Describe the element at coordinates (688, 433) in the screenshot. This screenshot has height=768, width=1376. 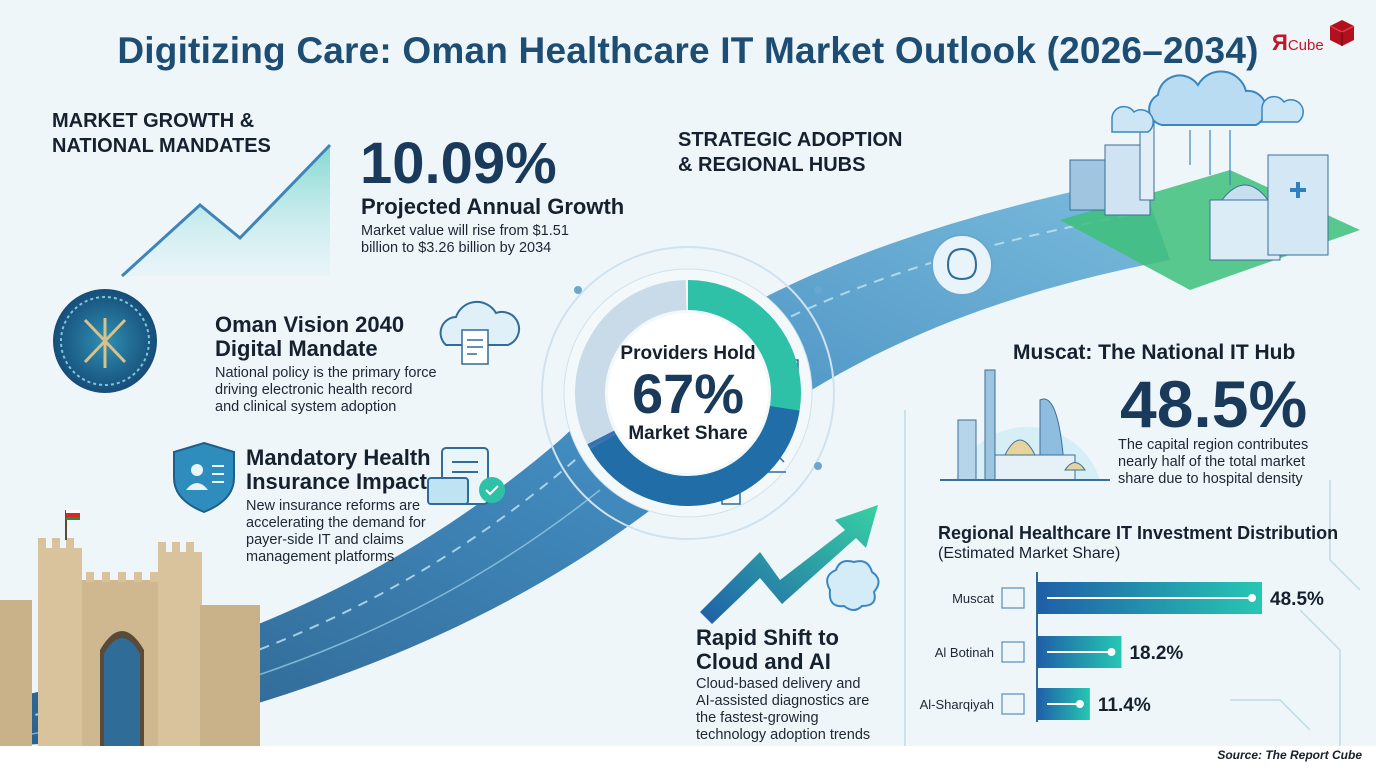
I see `providers-label-bottom: Market Share` at that location.